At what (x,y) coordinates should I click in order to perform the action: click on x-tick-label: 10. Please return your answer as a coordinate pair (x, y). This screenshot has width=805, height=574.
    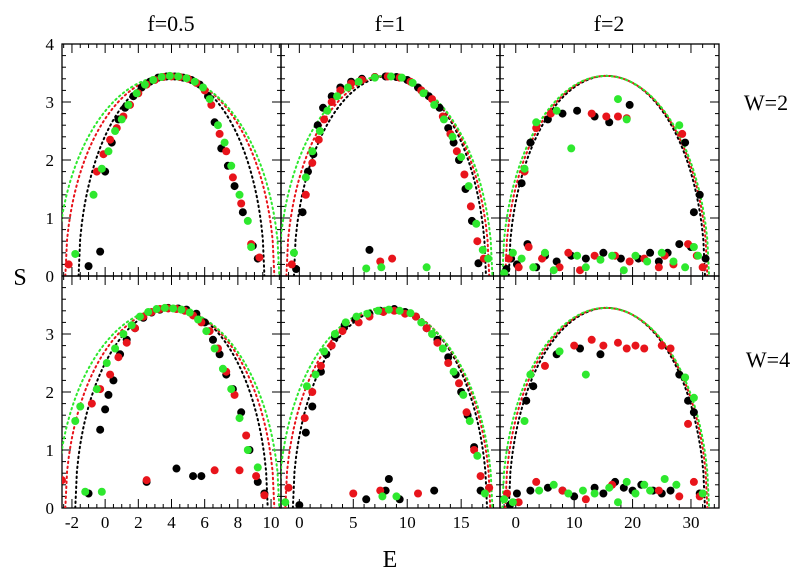
    Looking at the image, I should click on (574, 522).